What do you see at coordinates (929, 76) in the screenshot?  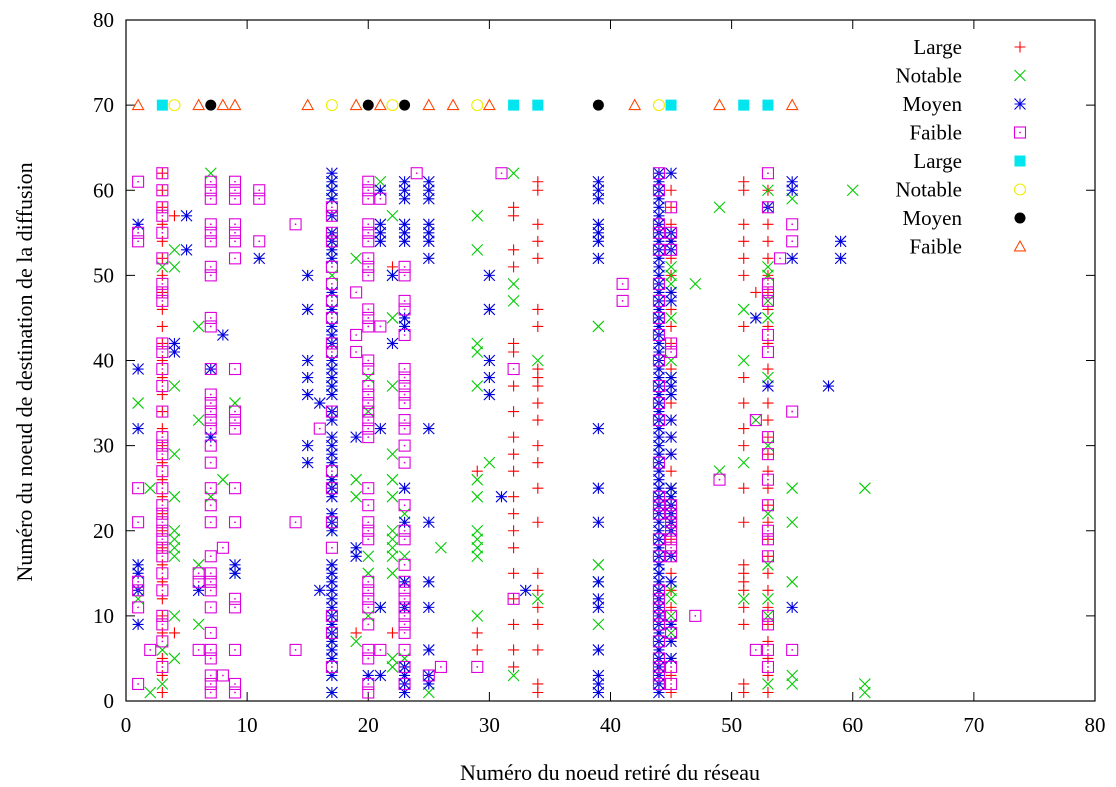 I see `legend-label: Notable` at bounding box center [929, 76].